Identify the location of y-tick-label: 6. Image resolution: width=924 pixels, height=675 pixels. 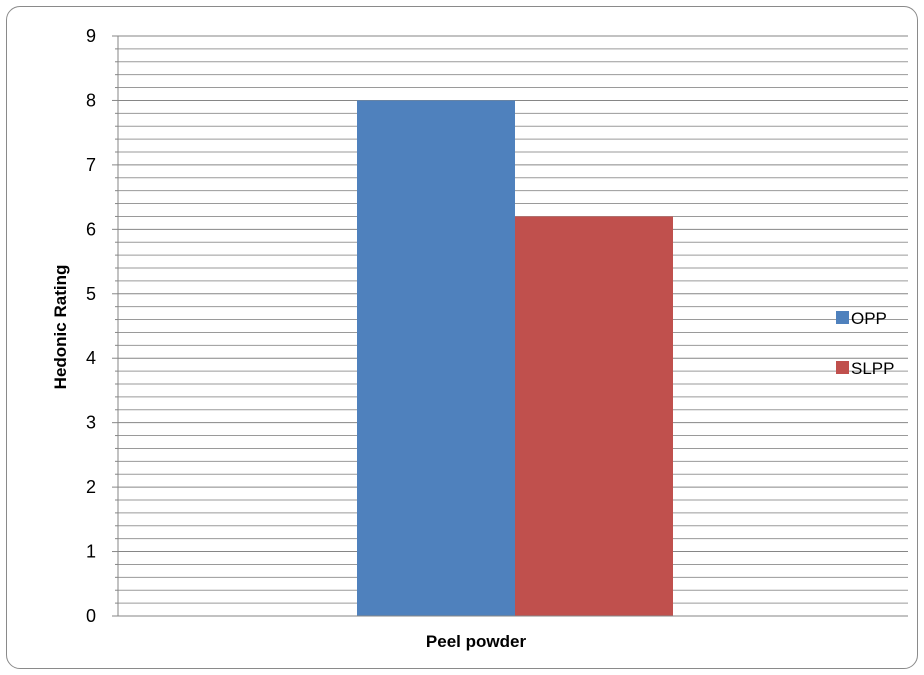
(91, 229).